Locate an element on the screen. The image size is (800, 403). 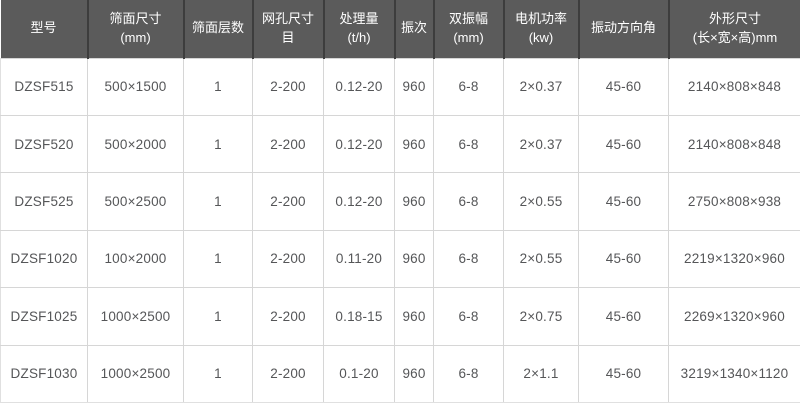
cell-screen-size: 500×1500 is located at coordinates (135, 86).